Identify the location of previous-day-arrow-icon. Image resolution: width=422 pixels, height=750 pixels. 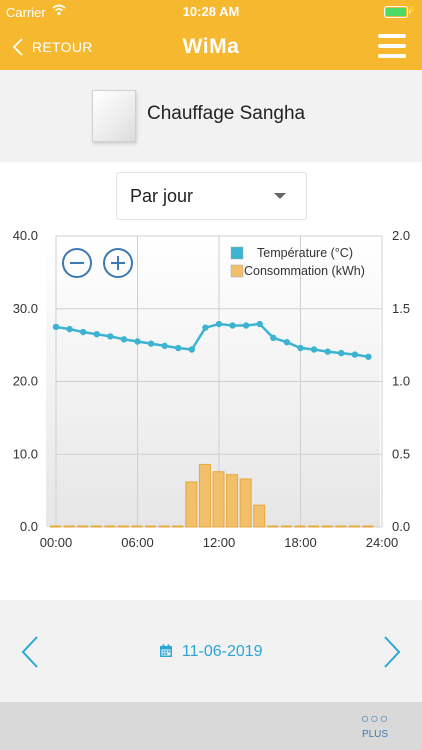
(30, 652).